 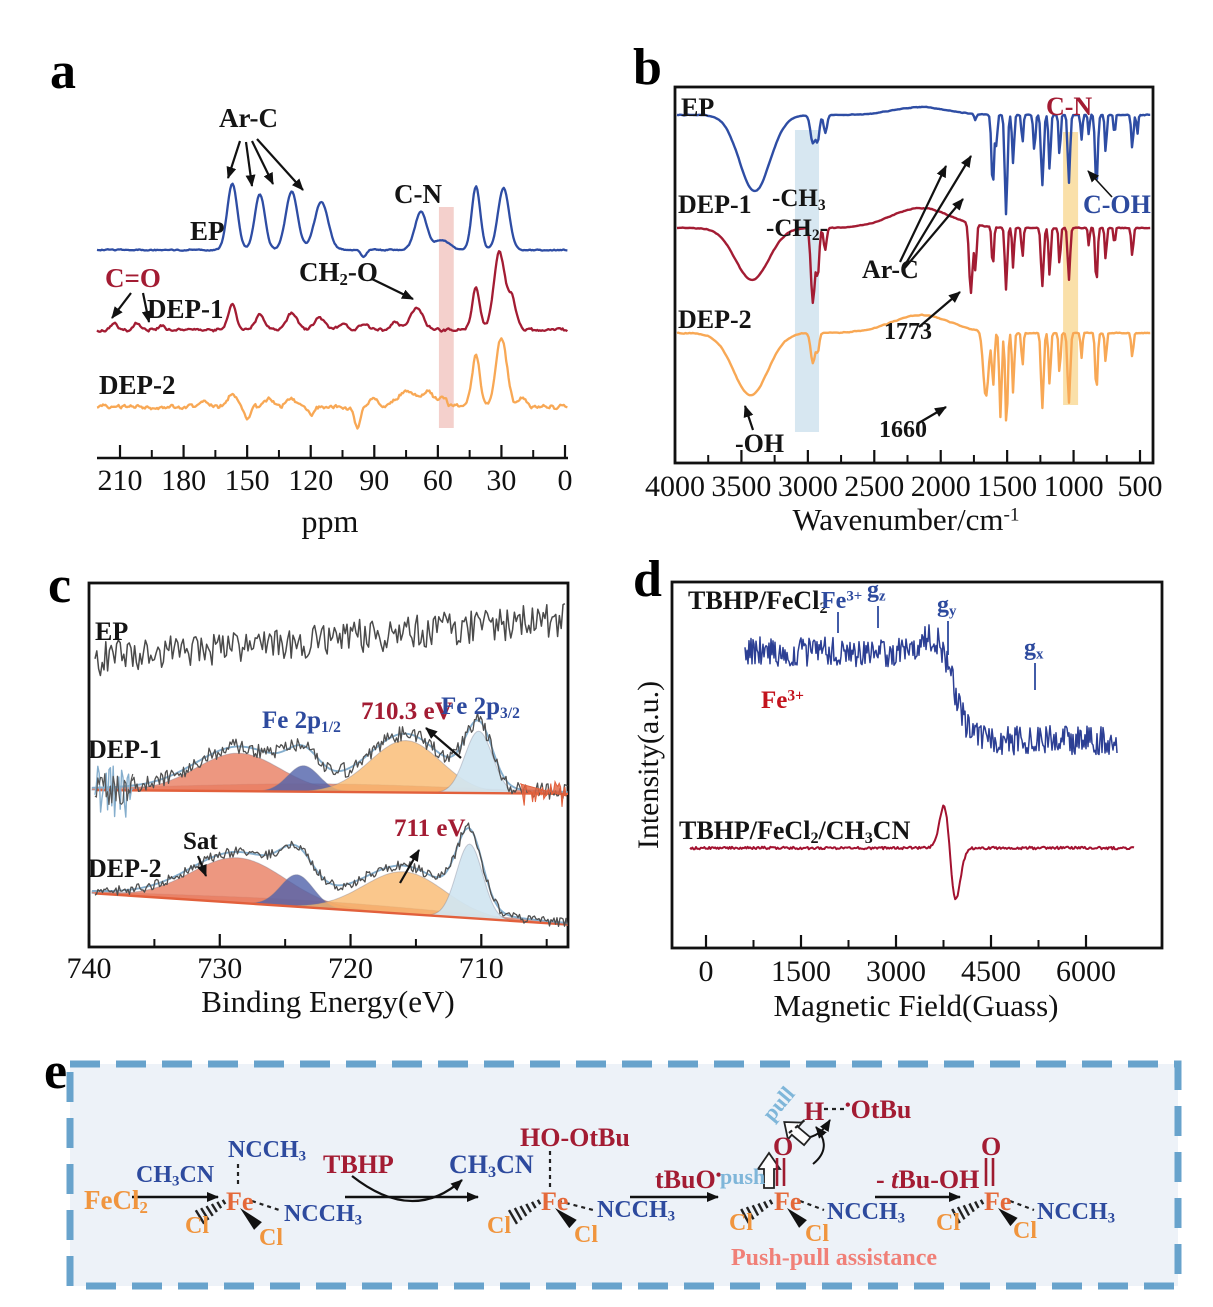 I want to click on nmr-ch2o-label: CH2-O, so click(x=338, y=273).